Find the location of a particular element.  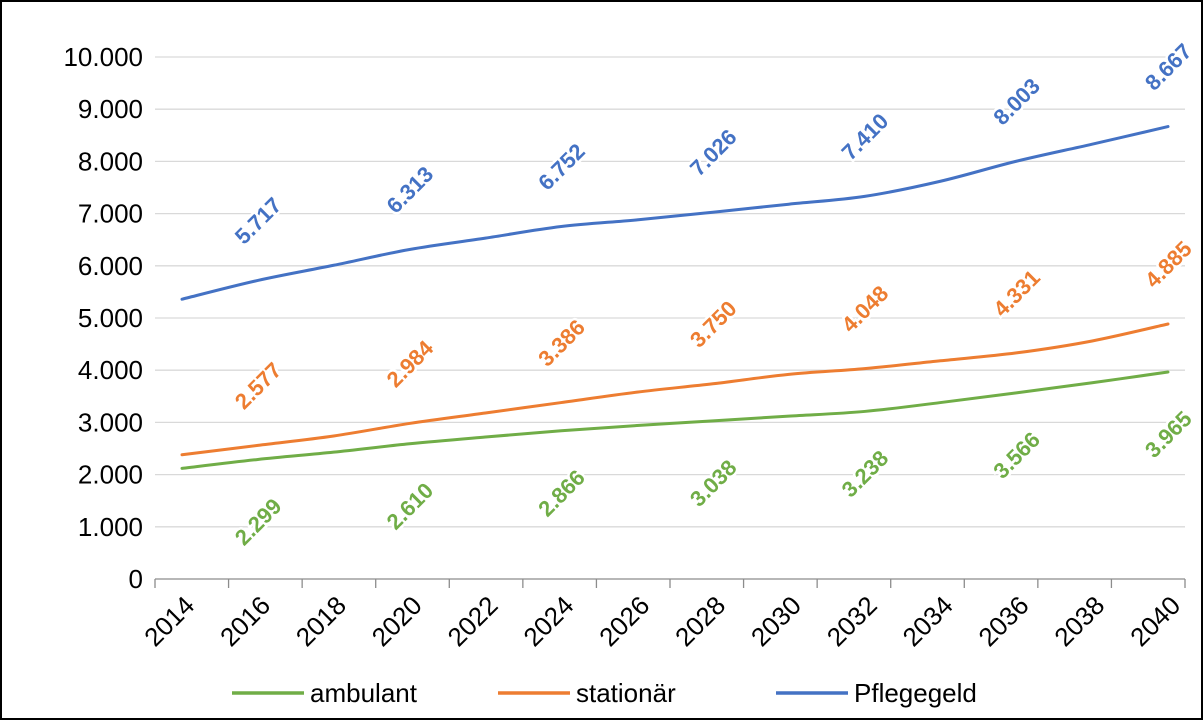

series-line-ambulant is located at coordinates (675, 420).